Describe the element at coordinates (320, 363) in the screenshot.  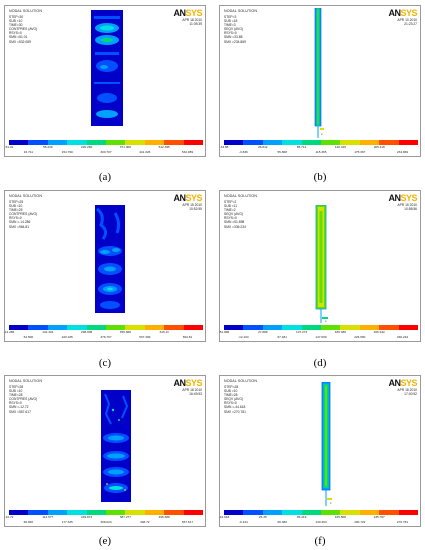
I see `caption-d: (d)` at that location.